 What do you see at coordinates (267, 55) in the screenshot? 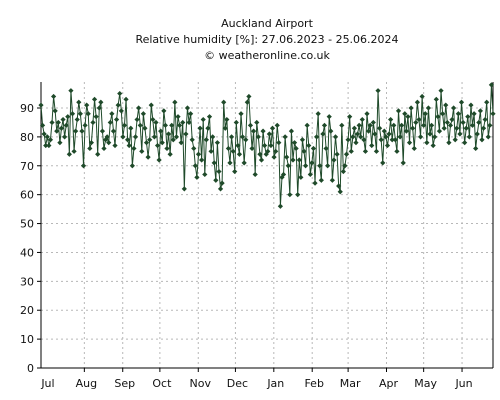
I see `chart-credit: © weatheronline.co.uk` at bounding box center [267, 55].